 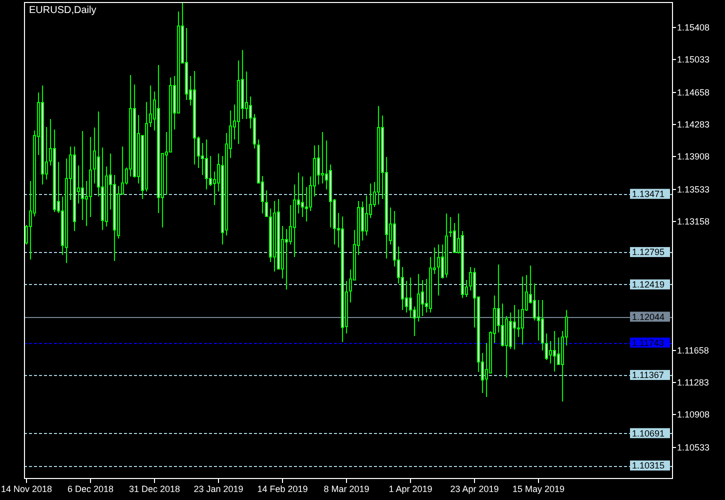 What do you see at coordinates (693, 125) in the screenshot?
I see `y-tick-label: 1.14283` at bounding box center [693, 125].